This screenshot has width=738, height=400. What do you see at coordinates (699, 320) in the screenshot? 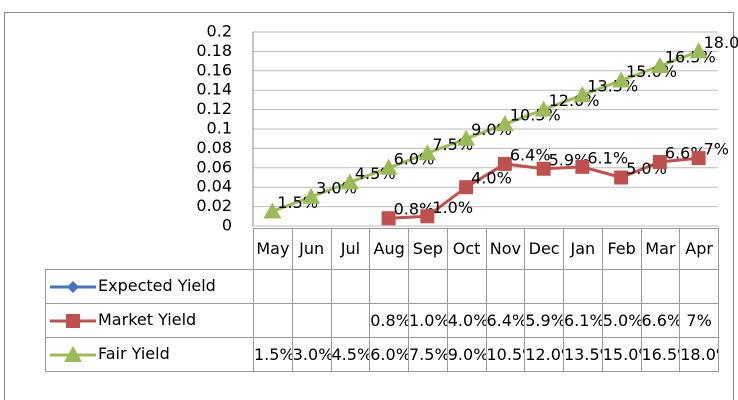
I see `table-cell: 7%` at bounding box center [699, 320].